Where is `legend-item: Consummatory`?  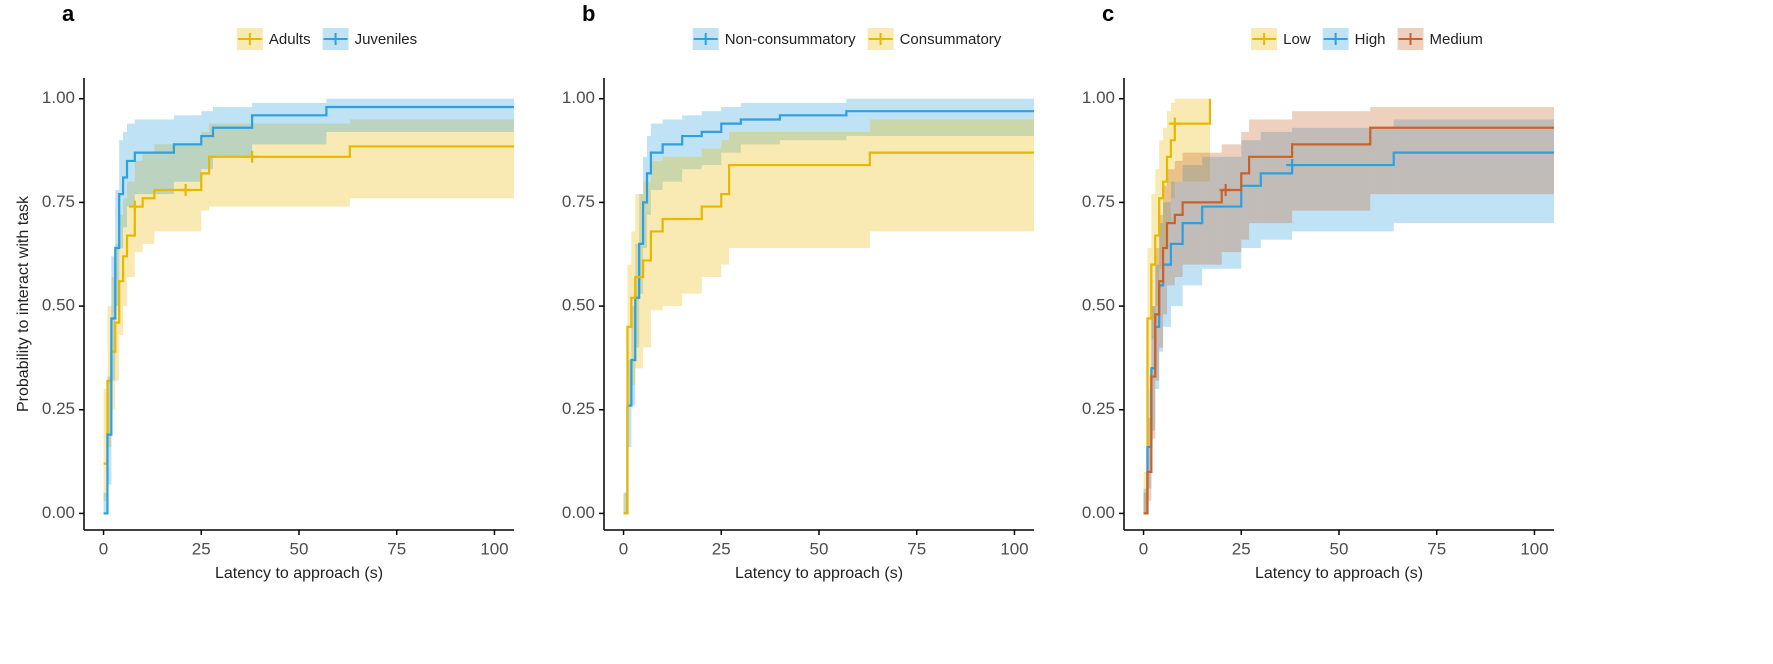 legend-item: Consummatory is located at coordinates (934, 39).